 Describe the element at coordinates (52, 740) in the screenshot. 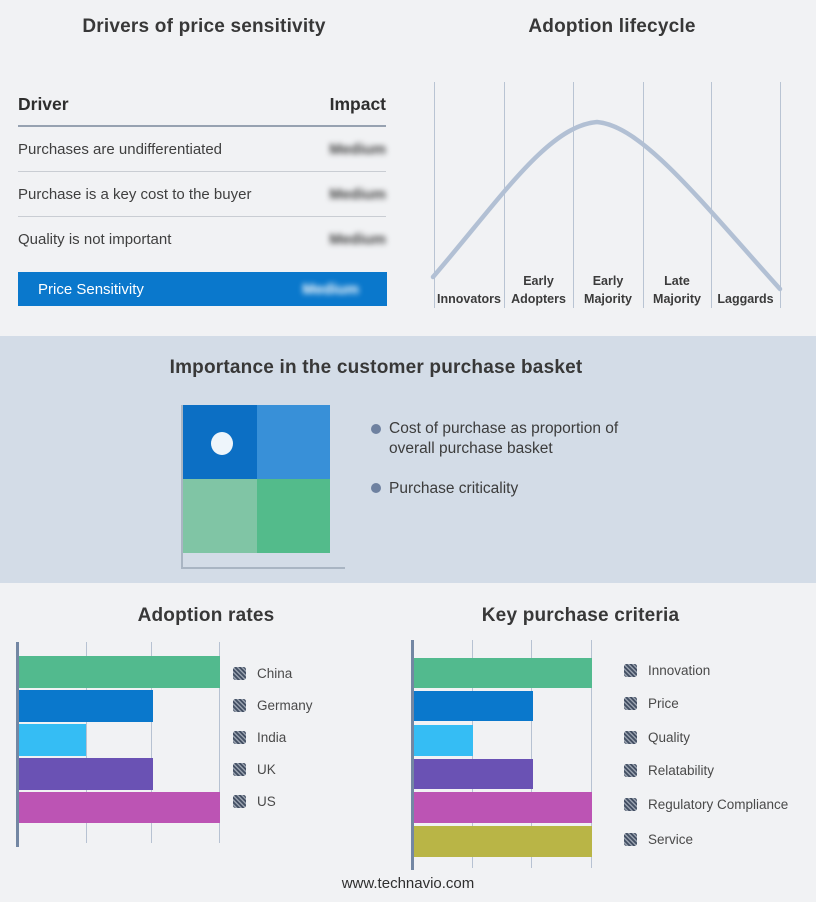

I see `bar-india` at that location.